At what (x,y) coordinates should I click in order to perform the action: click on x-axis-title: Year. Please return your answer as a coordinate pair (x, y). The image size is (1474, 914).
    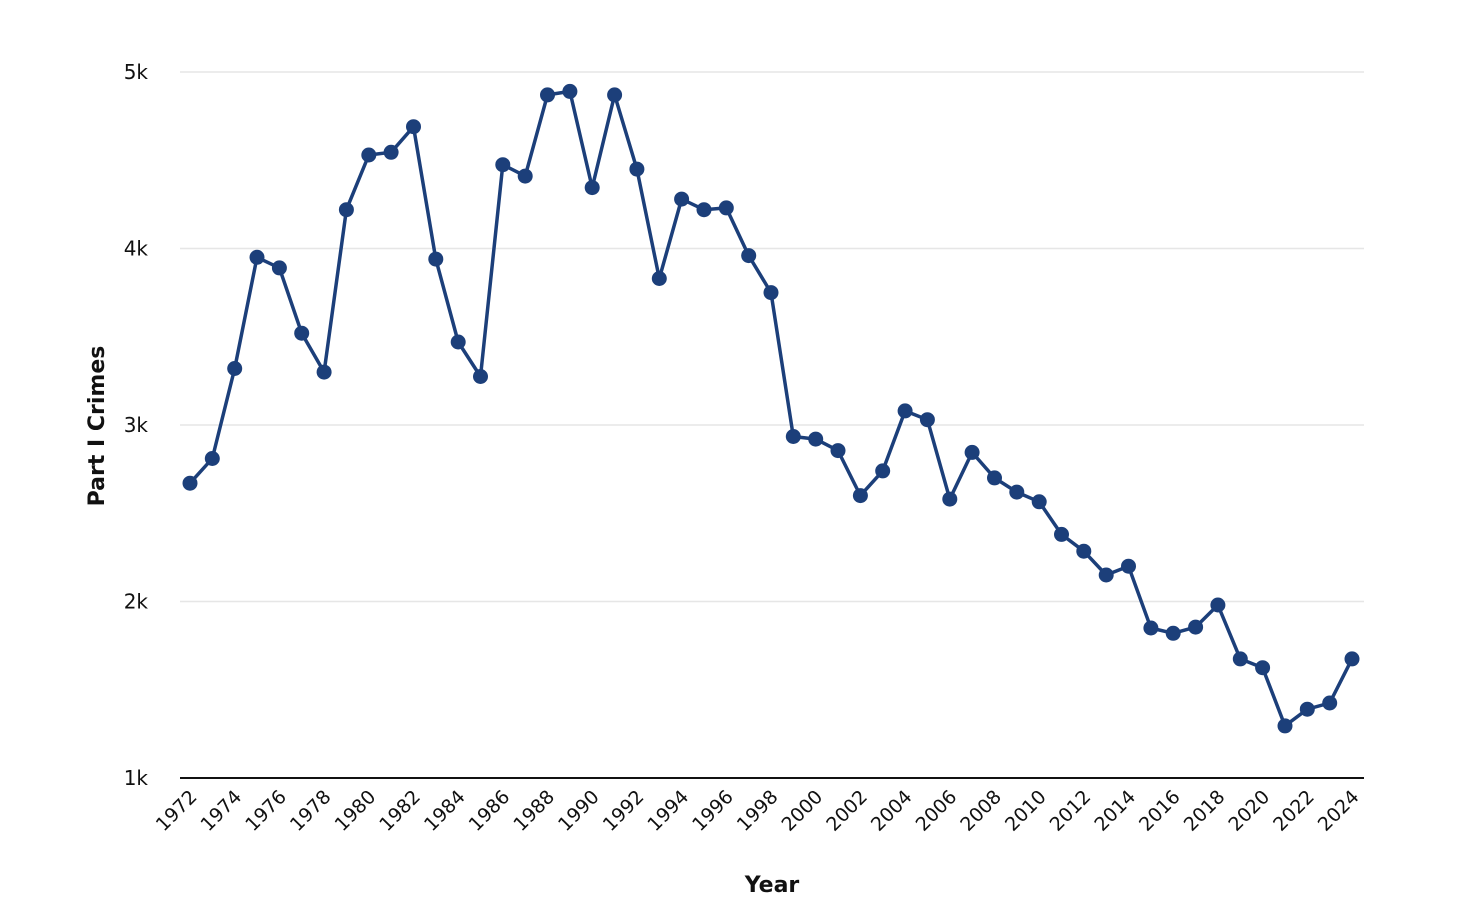
    Looking at the image, I should click on (772, 885).